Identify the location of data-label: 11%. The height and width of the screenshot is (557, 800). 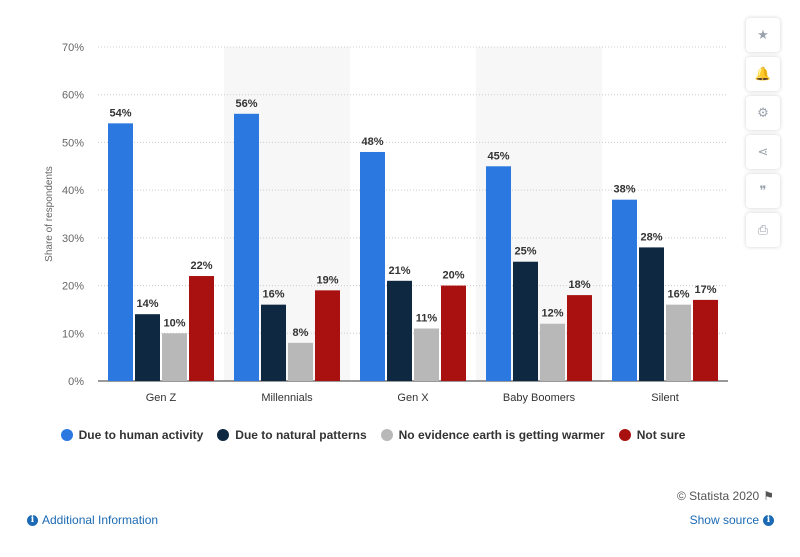
(427, 319).